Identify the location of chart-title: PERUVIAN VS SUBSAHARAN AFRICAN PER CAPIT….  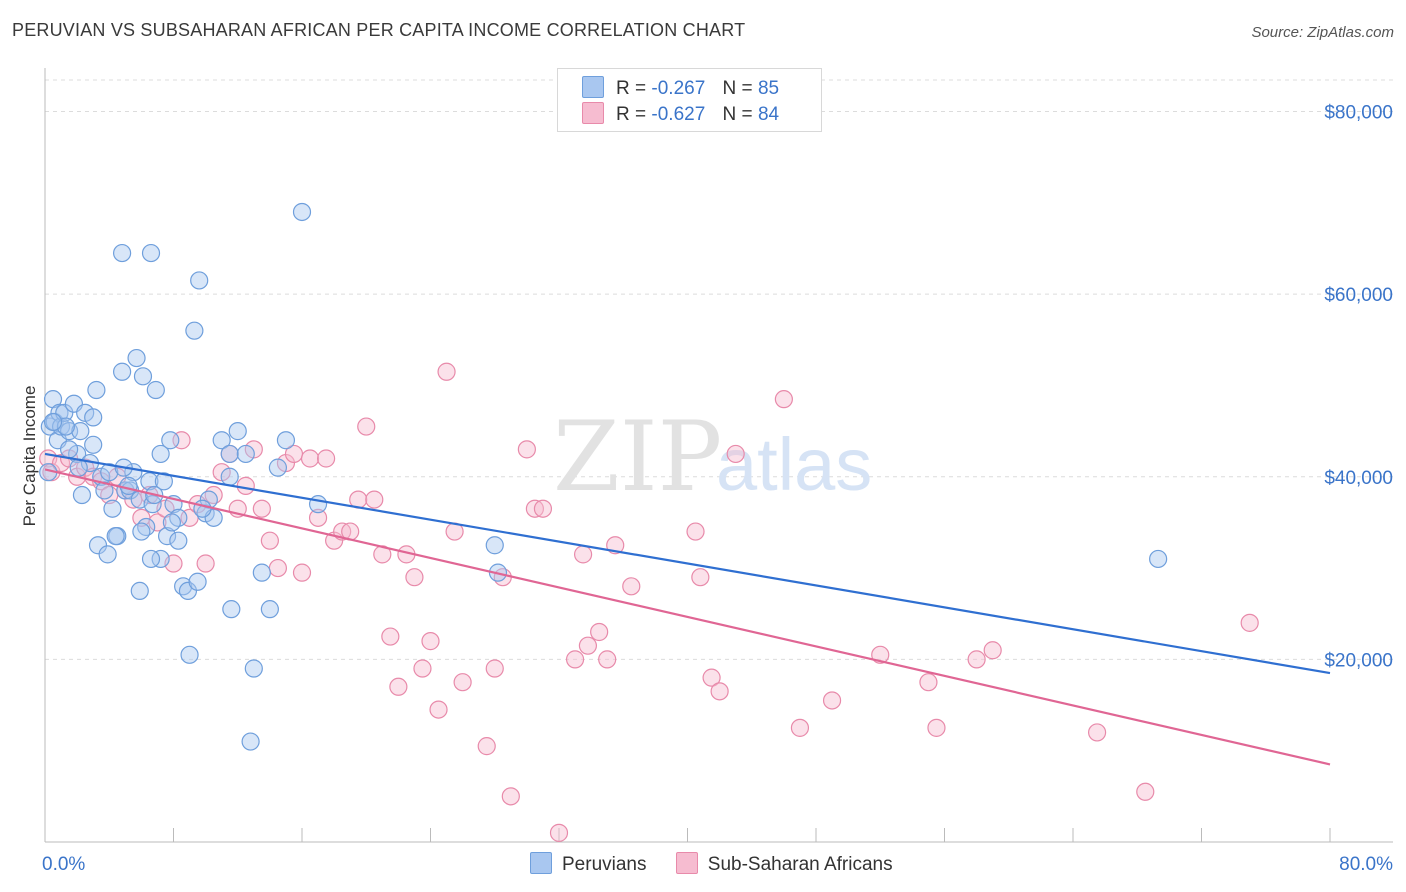
(379, 30).